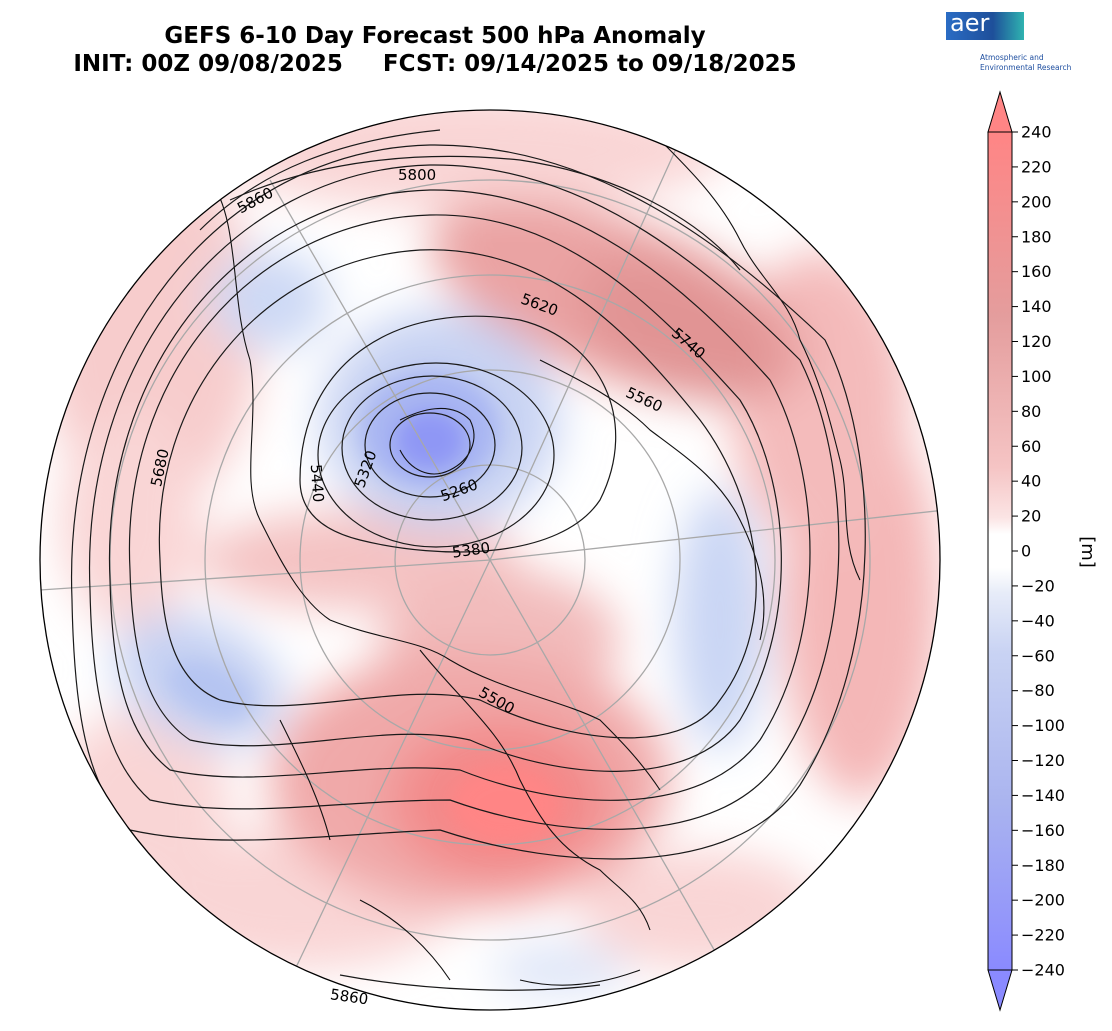  Describe the element at coordinates (317, 483) in the screenshot. I see `contour-label: 5440` at that location.